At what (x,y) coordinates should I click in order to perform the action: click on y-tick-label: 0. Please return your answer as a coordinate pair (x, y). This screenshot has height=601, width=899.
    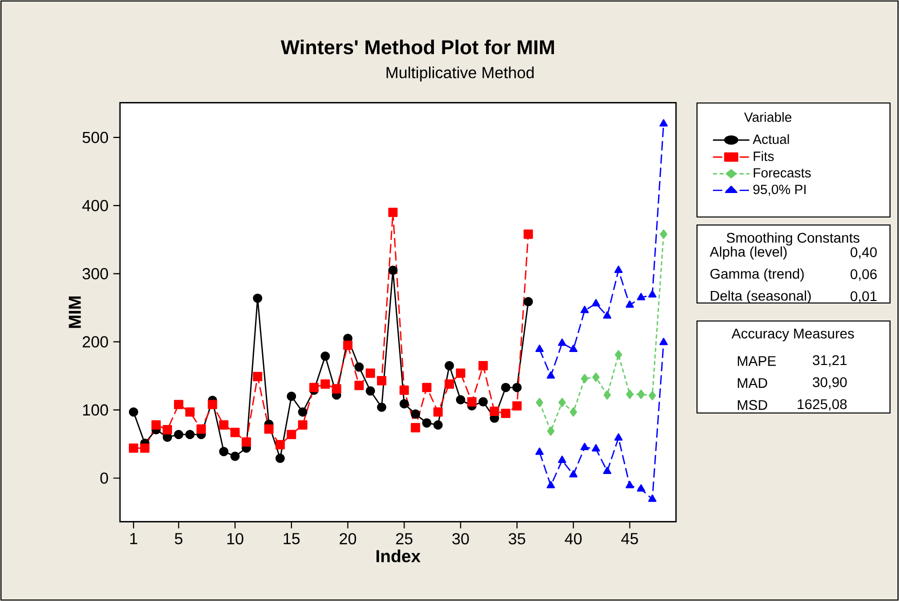
    Looking at the image, I should click on (104, 478).